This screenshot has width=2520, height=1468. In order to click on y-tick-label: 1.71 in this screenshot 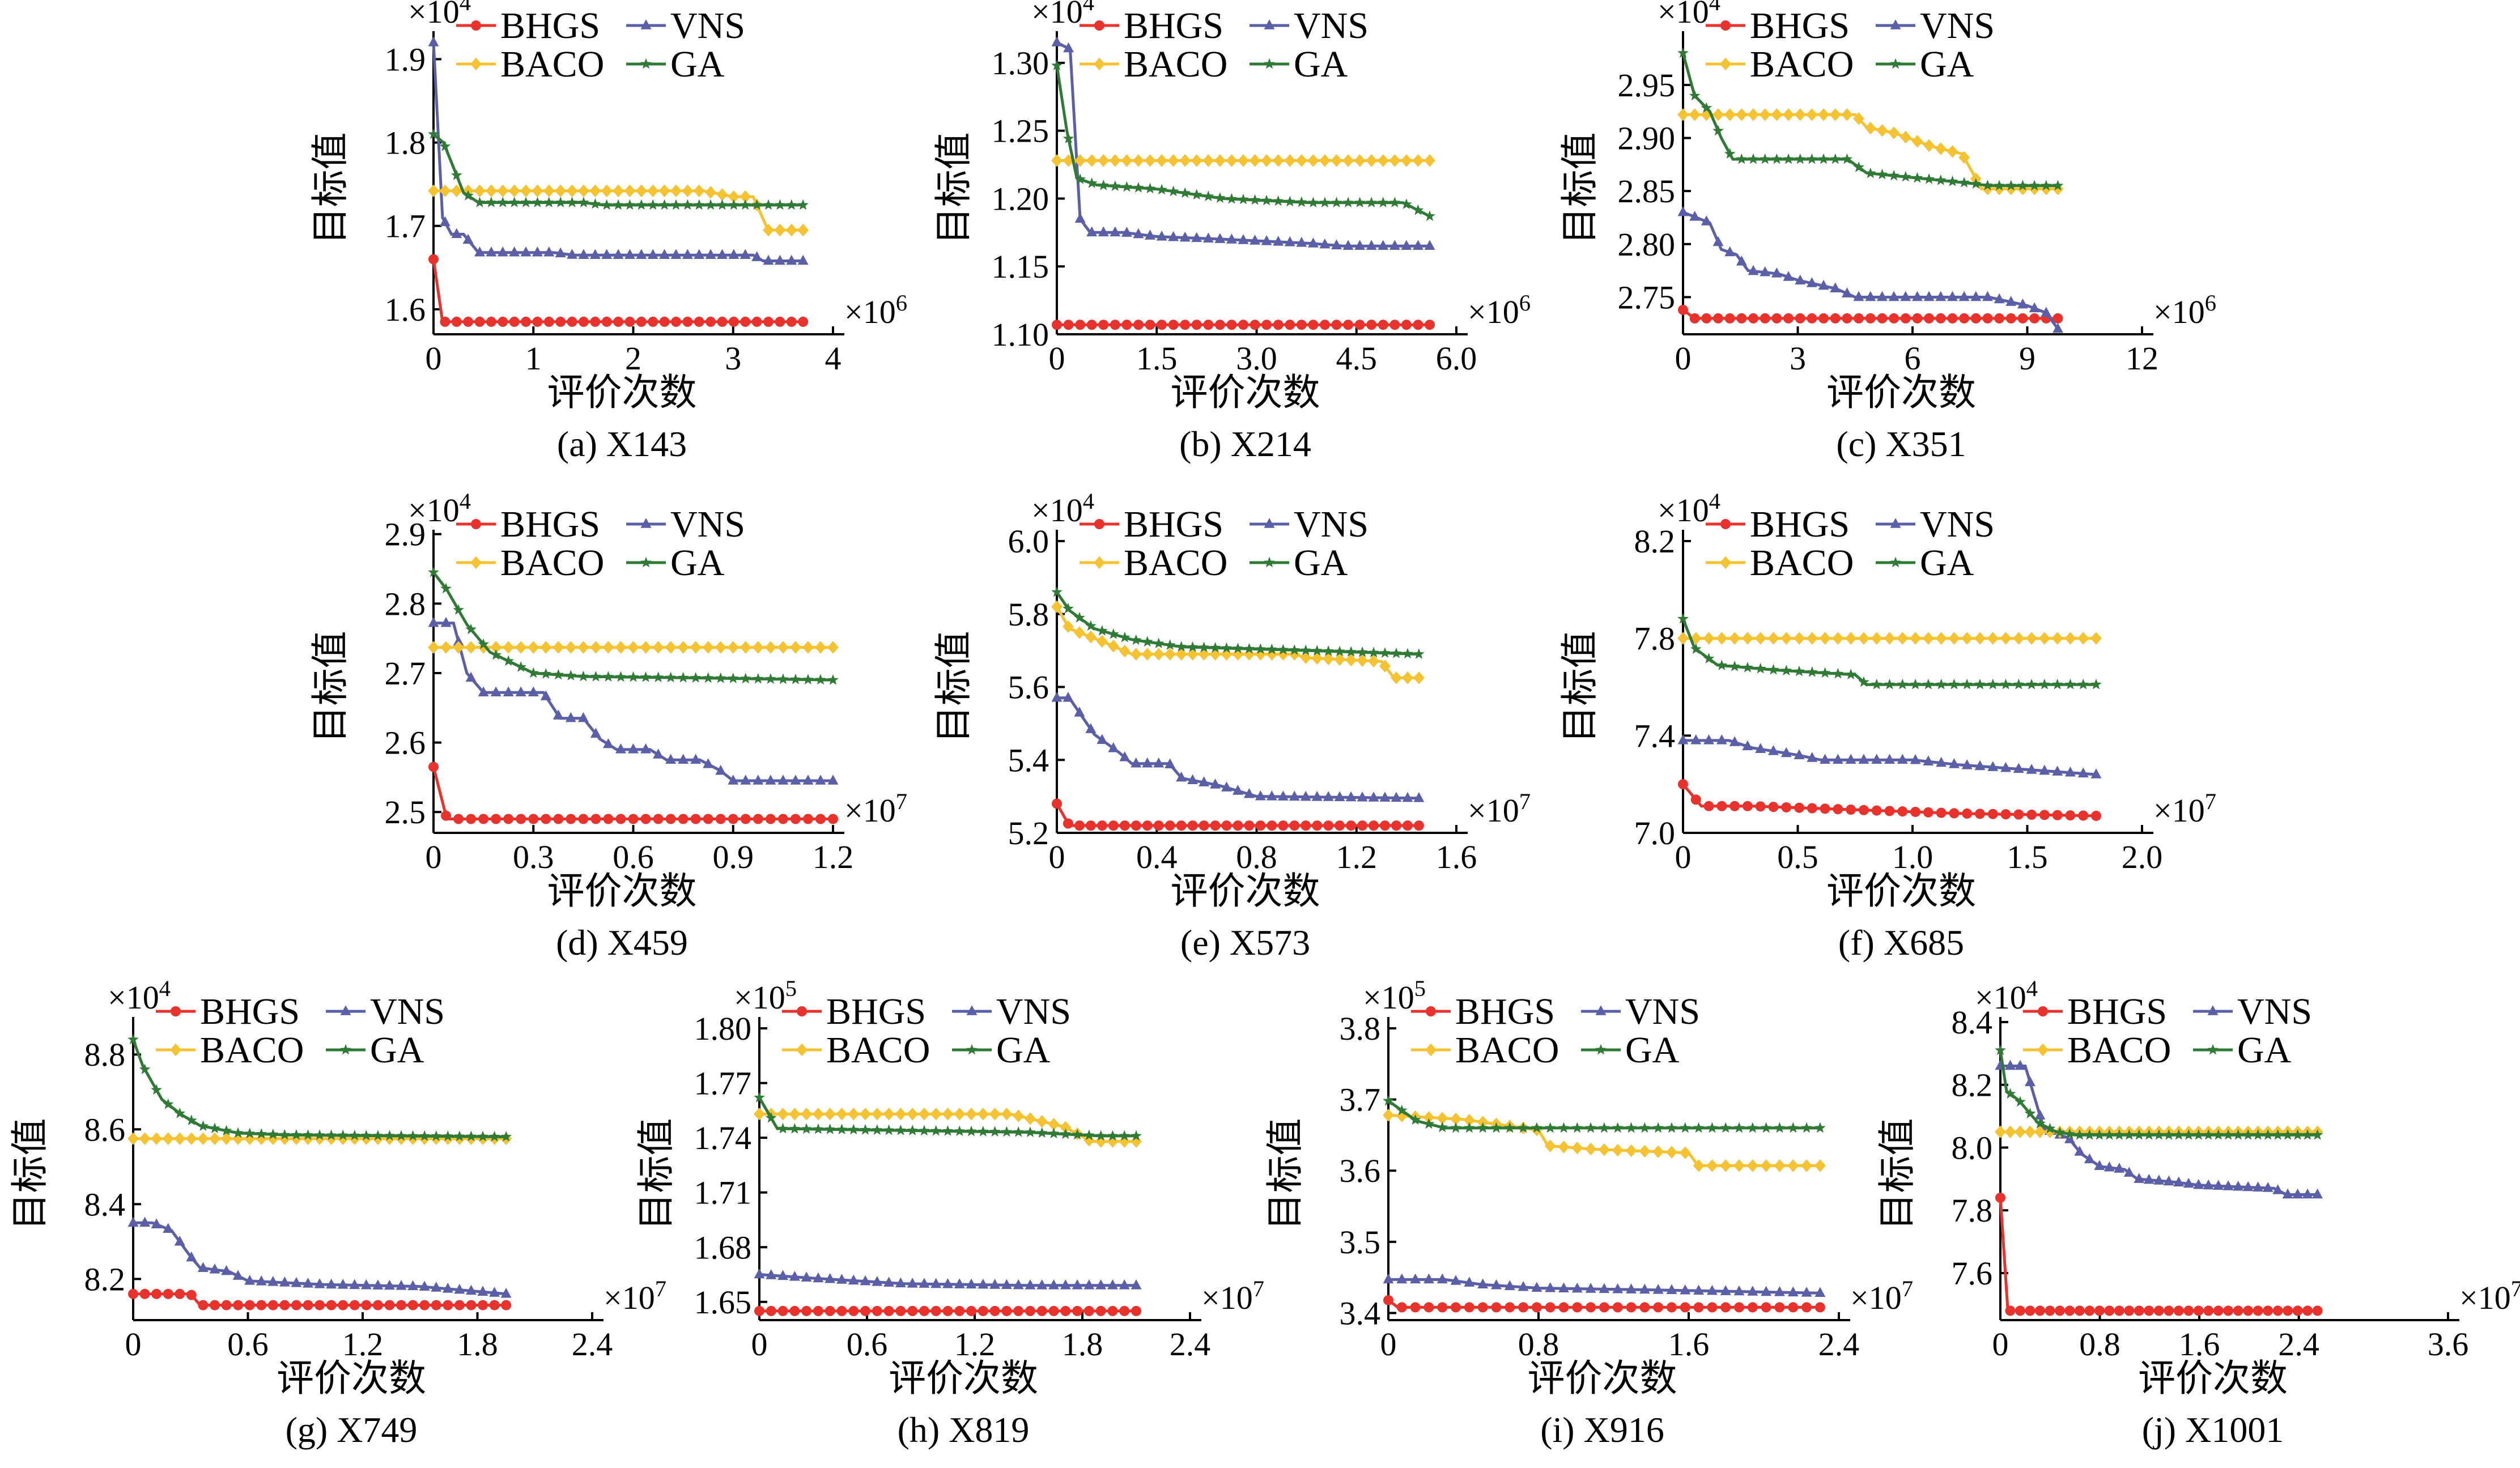, I will do `click(723, 1193)`.